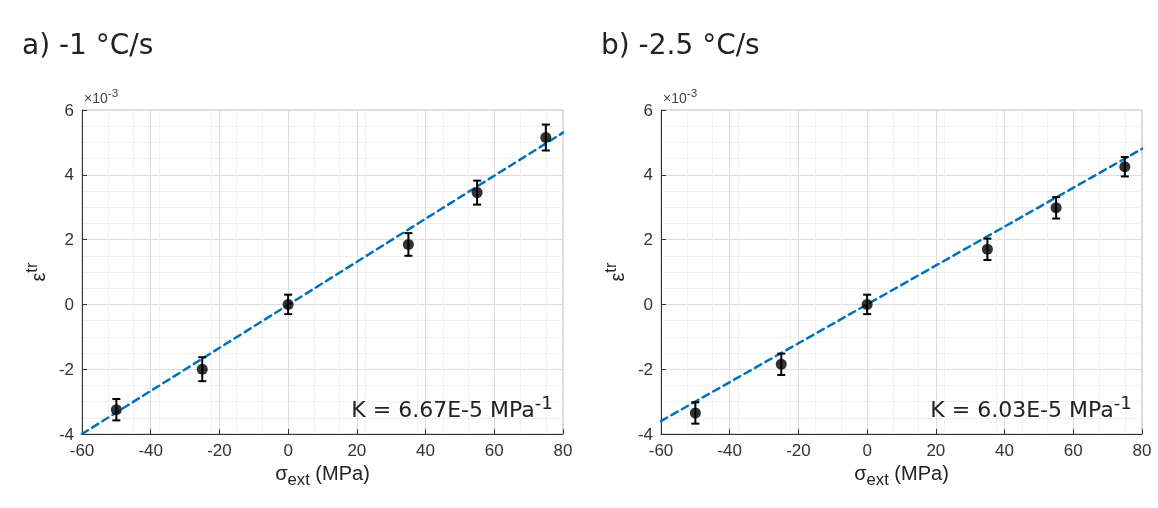 The image size is (1158, 508). I want to click on annotation: K = 6.67E-5 MPa$^{-1}$, so click(452, 407).